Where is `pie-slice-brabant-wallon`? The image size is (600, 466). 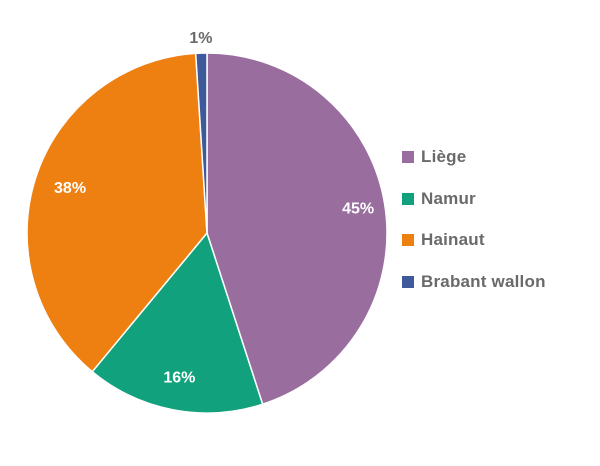 pie-slice-brabant-wallon is located at coordinates (201, 143).